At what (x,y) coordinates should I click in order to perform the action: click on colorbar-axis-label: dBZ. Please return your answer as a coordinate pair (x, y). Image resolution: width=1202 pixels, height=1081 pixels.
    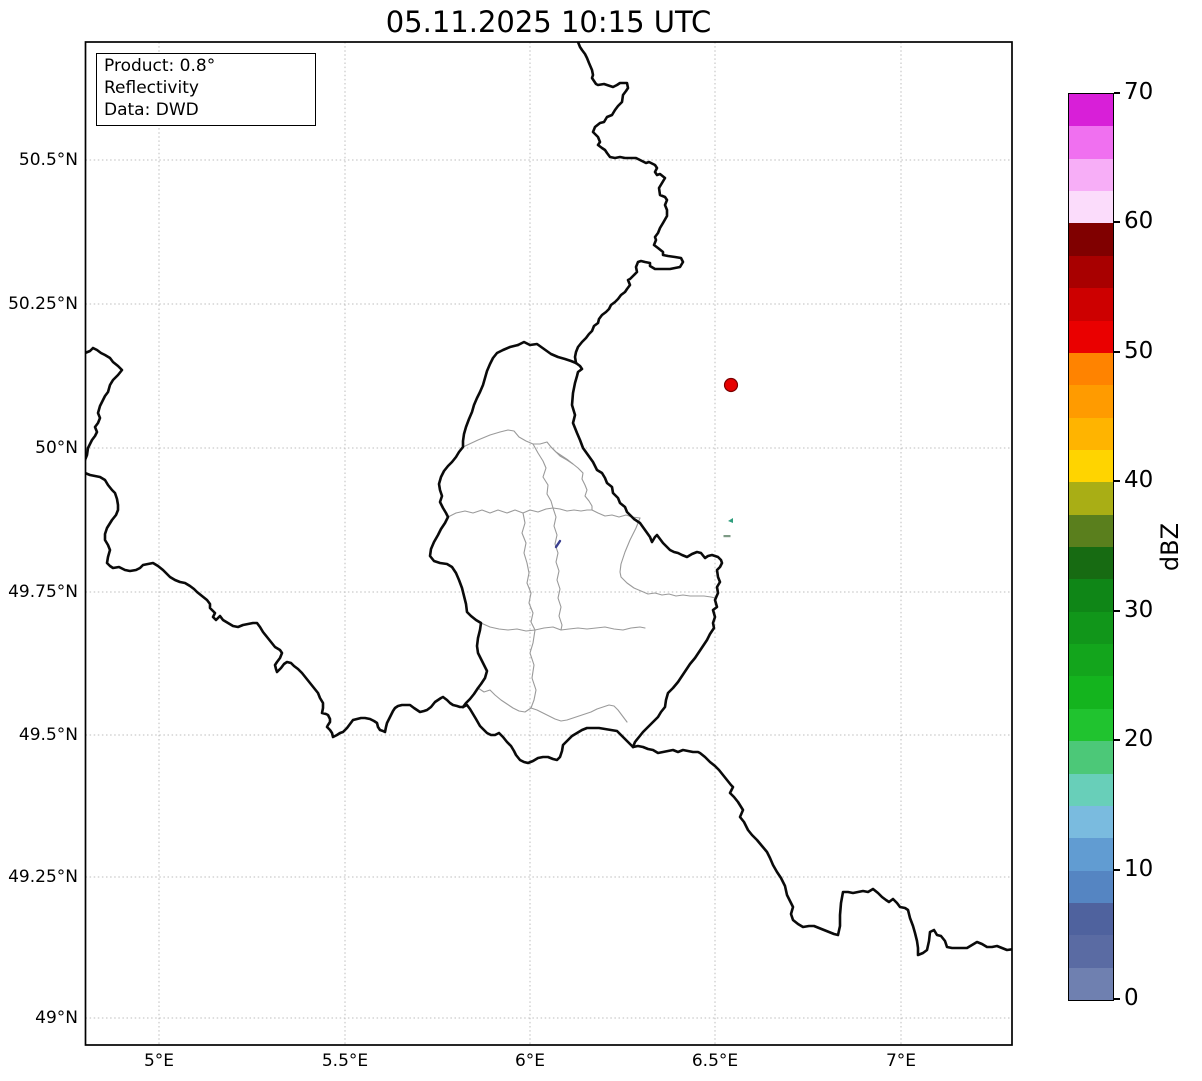
    Looking at the image, I should click on (1170, 547).